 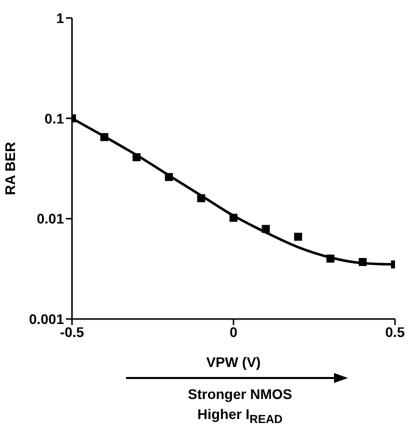 I want to click on y-tick-label: 0.01, so click(x=50, y=218).